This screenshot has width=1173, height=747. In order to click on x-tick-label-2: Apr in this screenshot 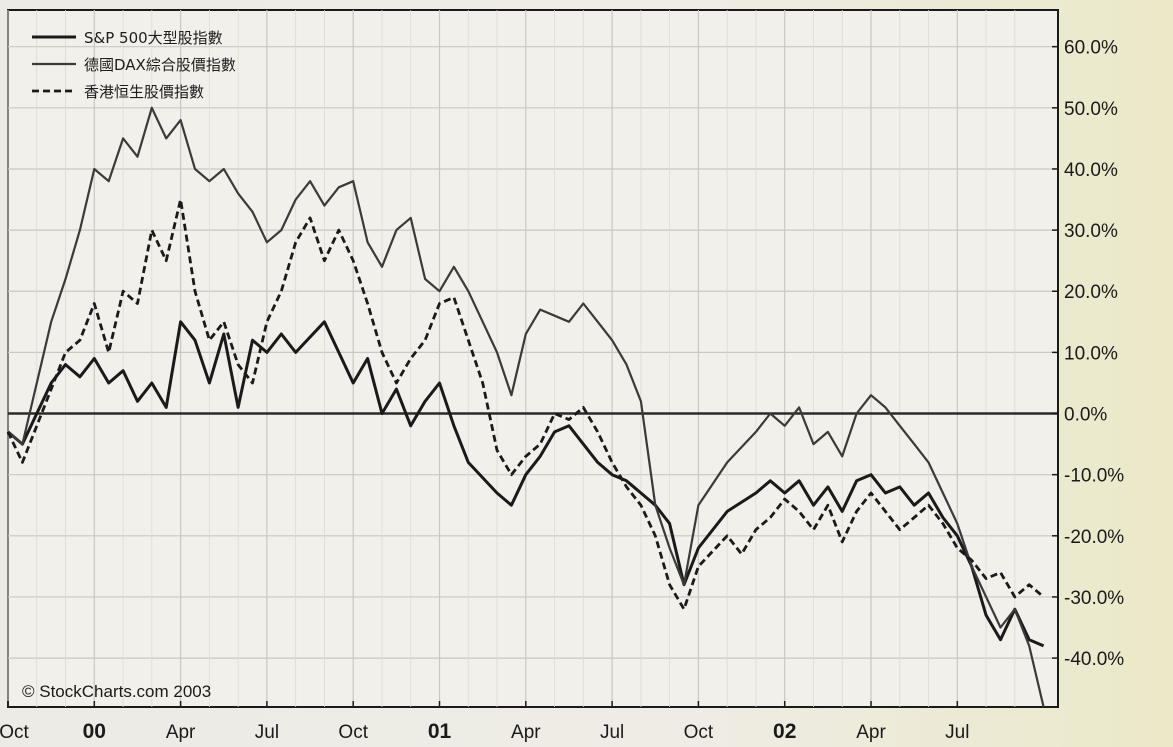, I will do `click(181, 732)`.